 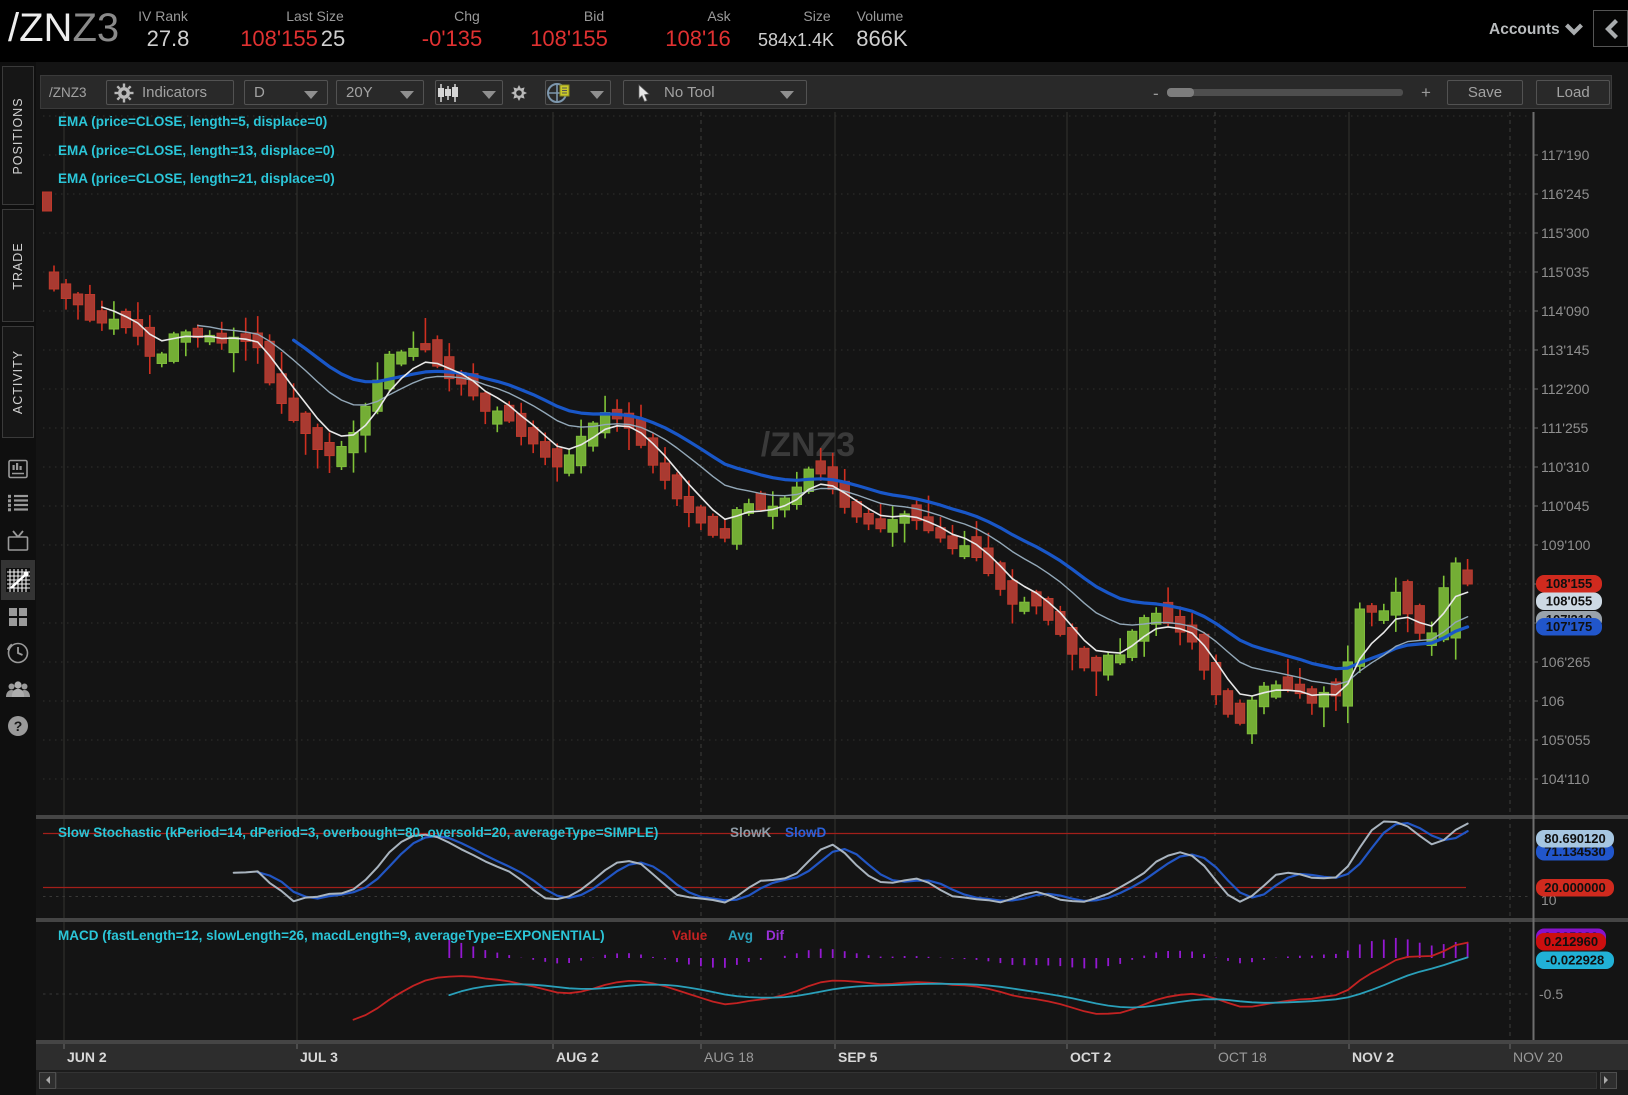 I want to click on svg-text: 109'100, so click(x=1566, y=545).